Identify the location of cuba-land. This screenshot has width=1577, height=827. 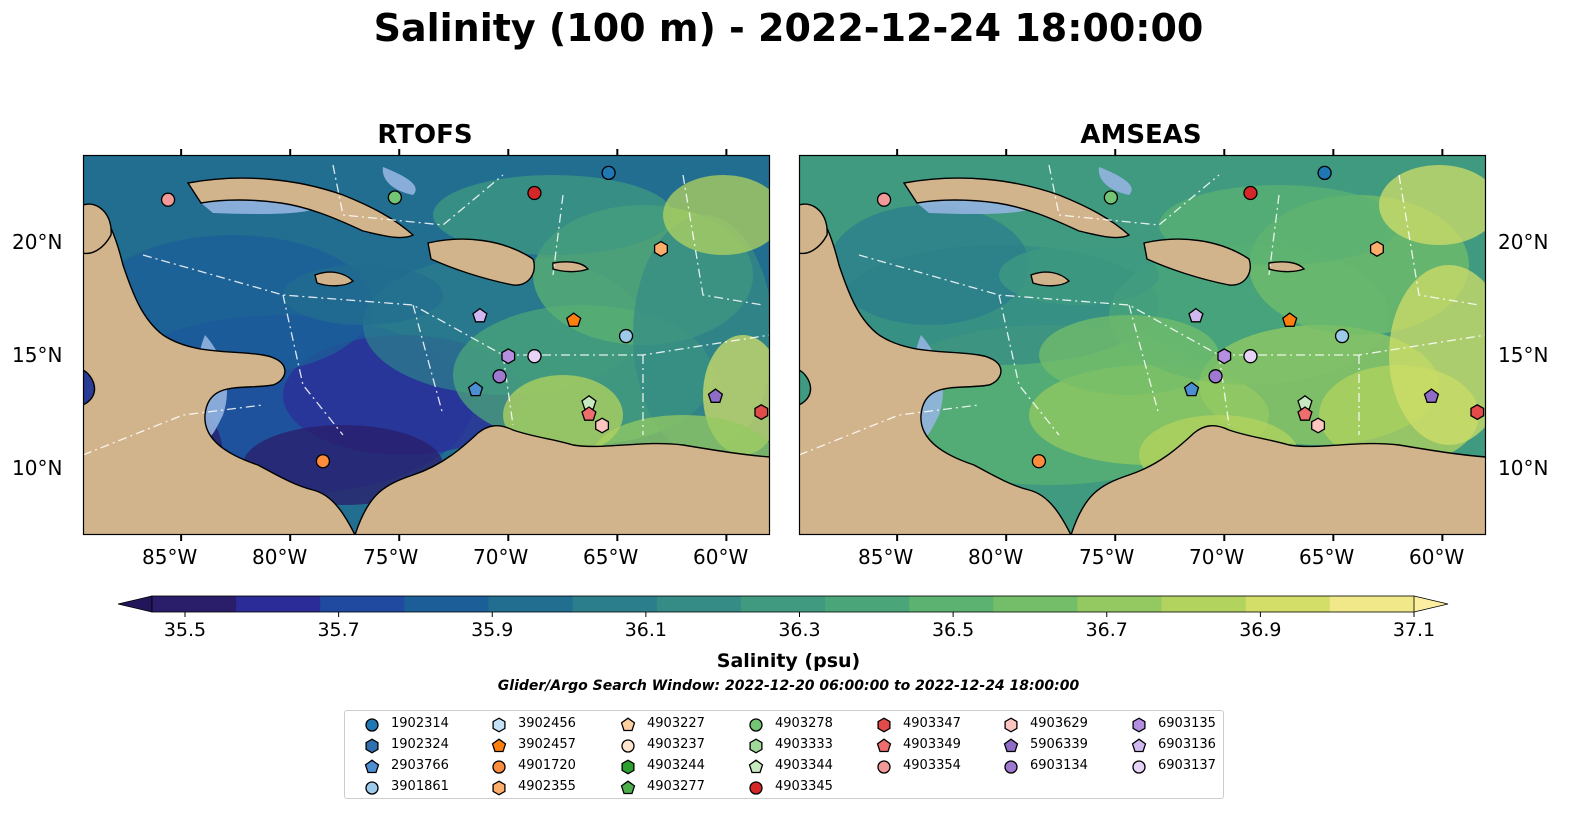
(300, 208).